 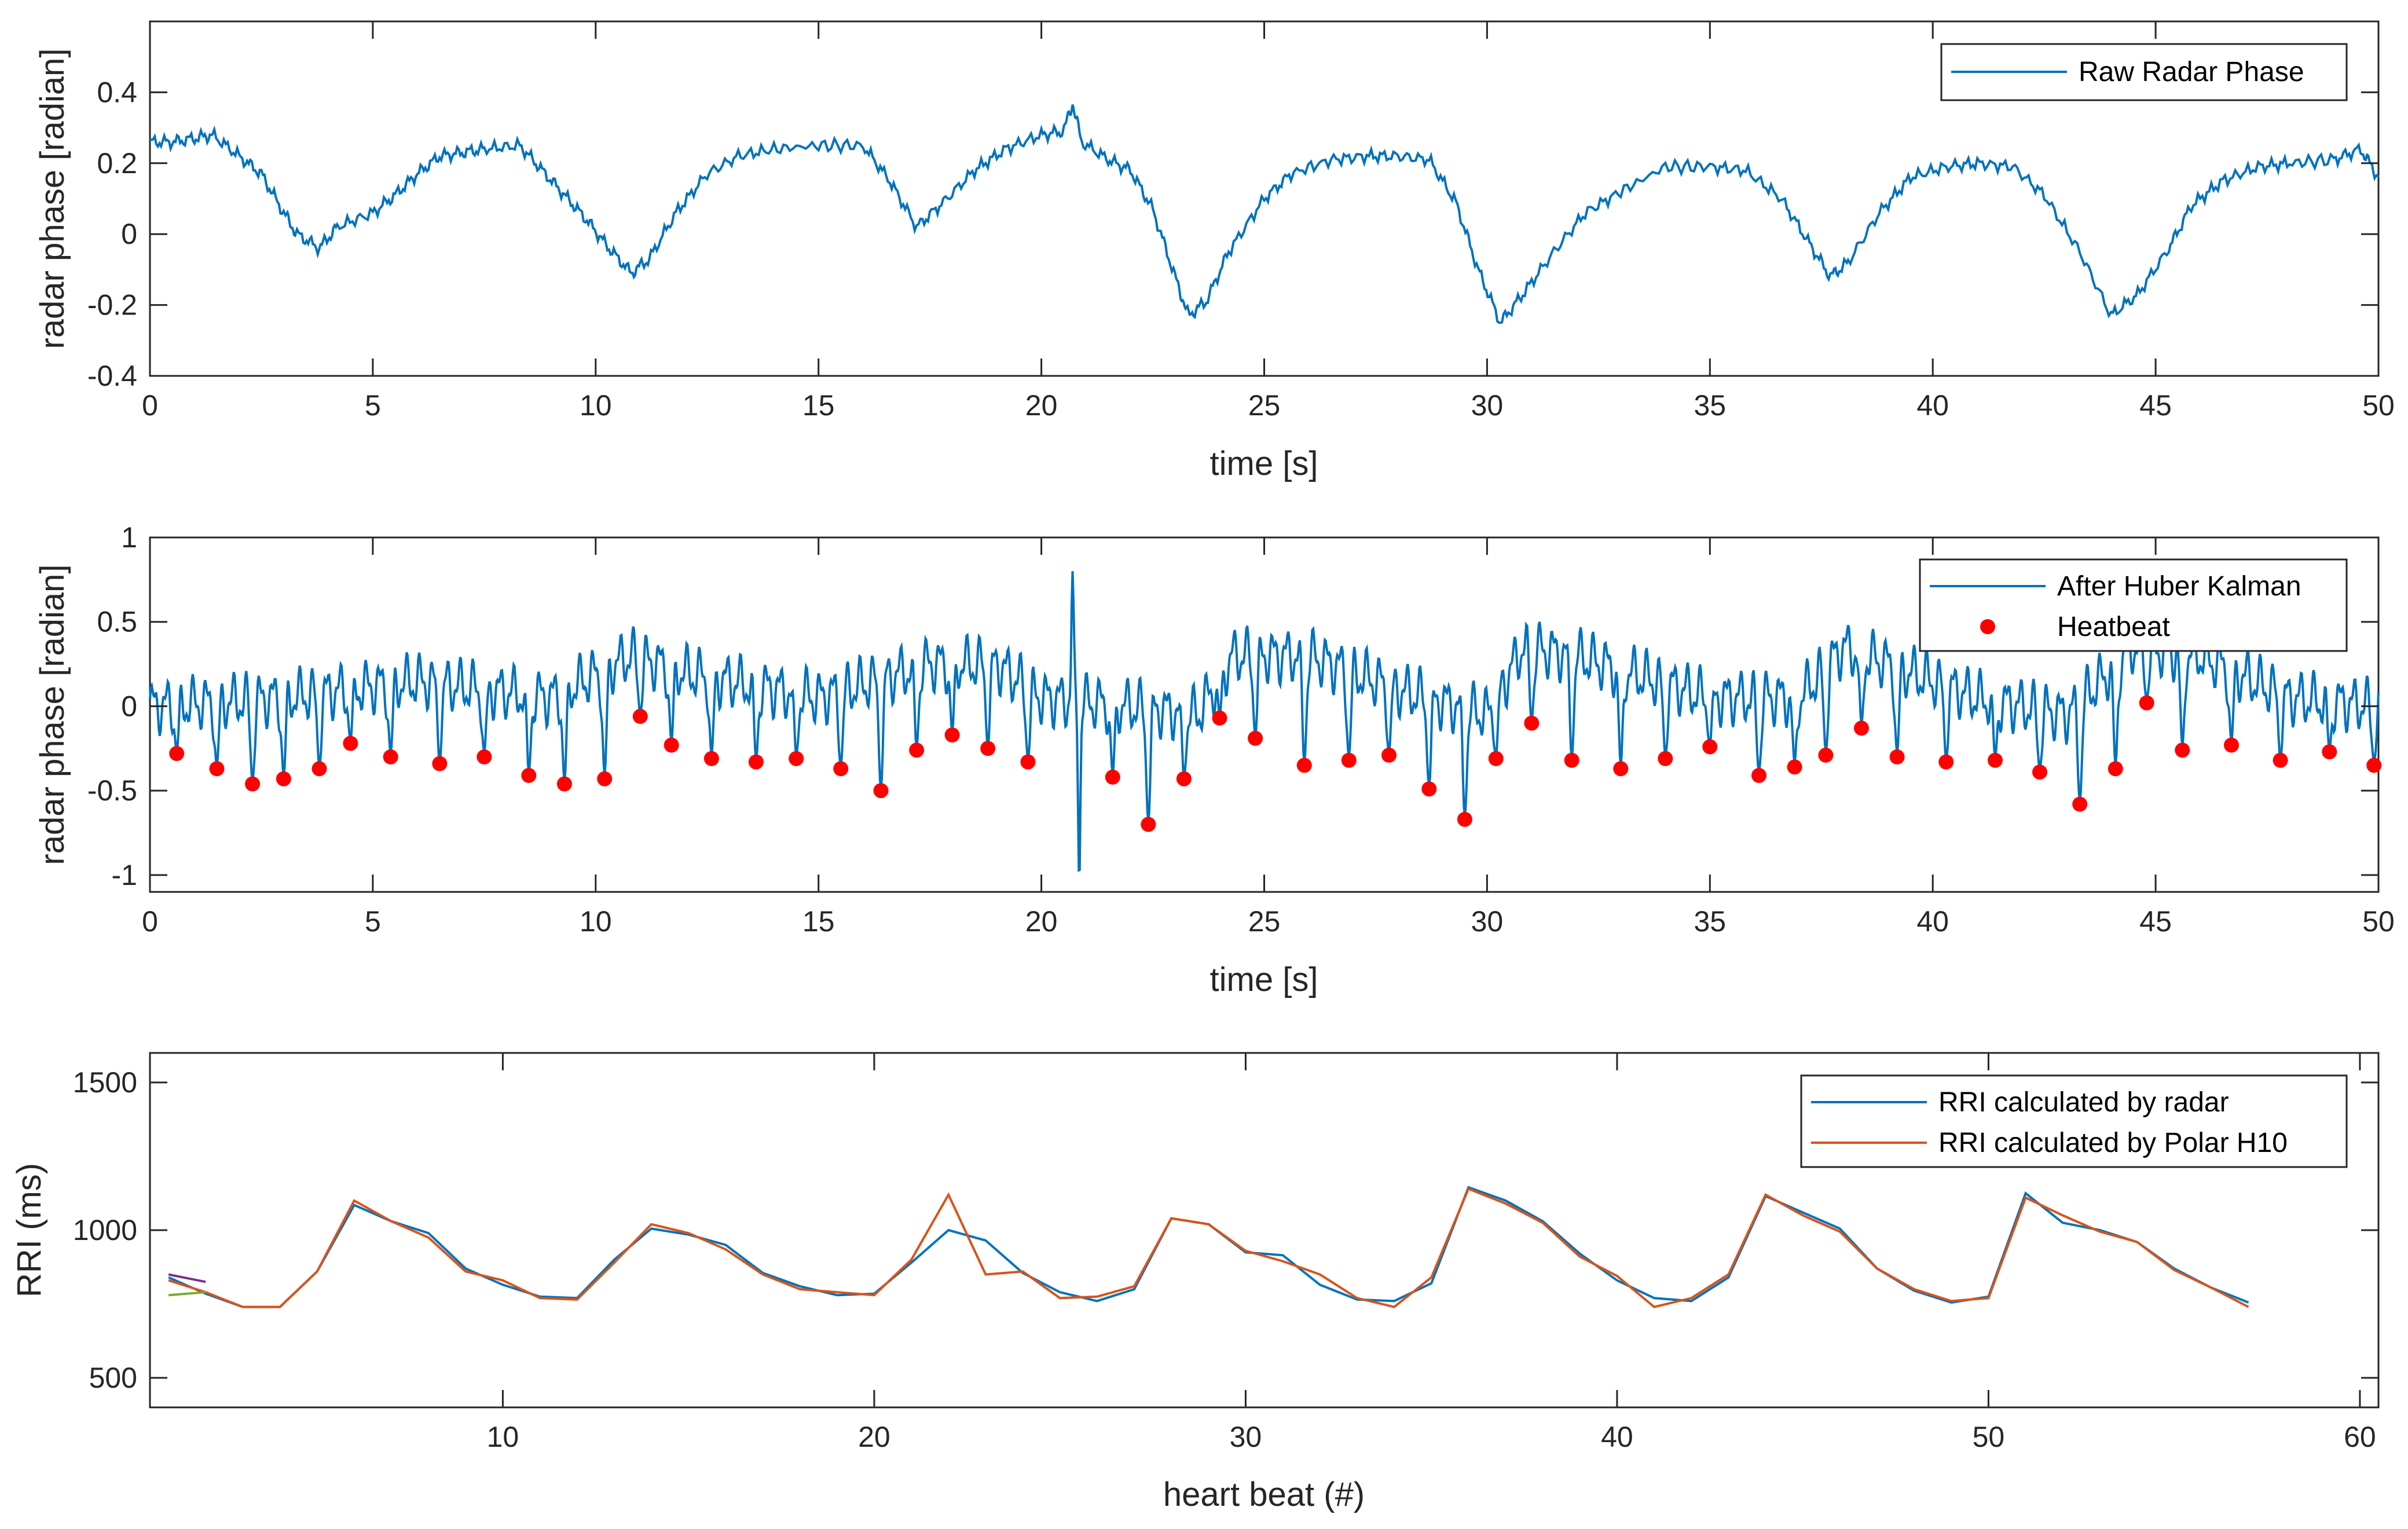 I want to click on y-tick-label: 0.5, so click(x=117, y=622).